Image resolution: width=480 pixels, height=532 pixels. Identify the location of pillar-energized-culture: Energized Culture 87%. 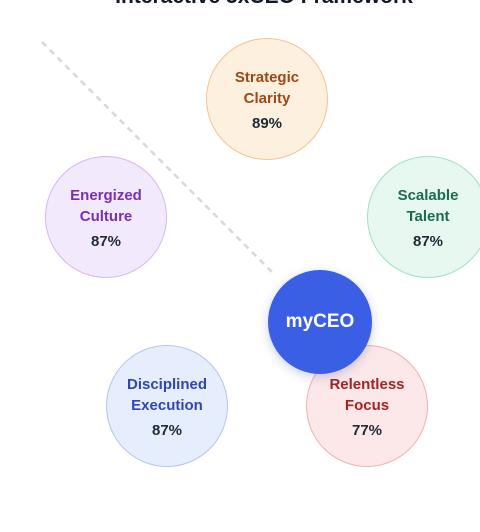
(106, 217).